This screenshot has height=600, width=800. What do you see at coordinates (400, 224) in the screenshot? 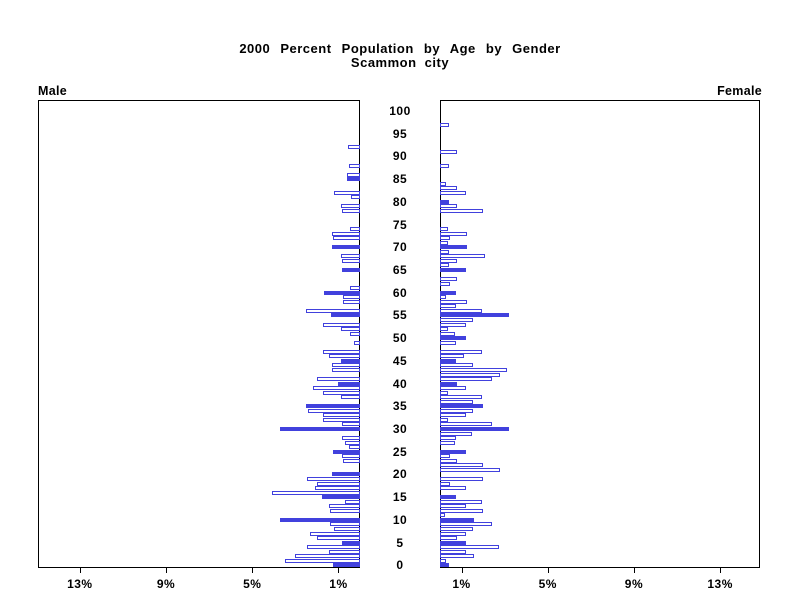
I see `age-tick-label-75: 75` at bounding box center [400, 224].